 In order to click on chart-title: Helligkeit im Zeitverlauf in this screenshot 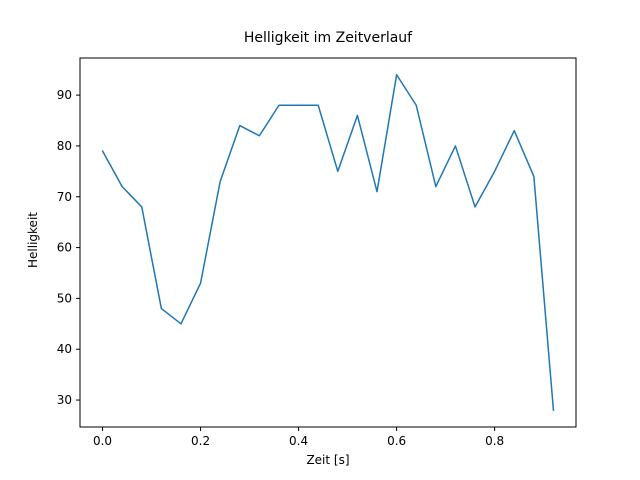, I will do `click(328, 38)`.